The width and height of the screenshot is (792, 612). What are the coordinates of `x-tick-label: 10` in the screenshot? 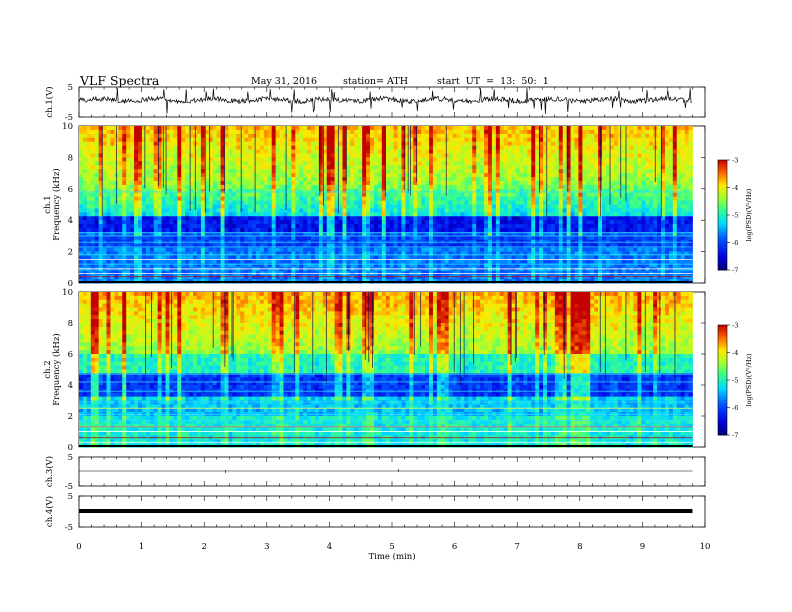 It's located at (705, 547).